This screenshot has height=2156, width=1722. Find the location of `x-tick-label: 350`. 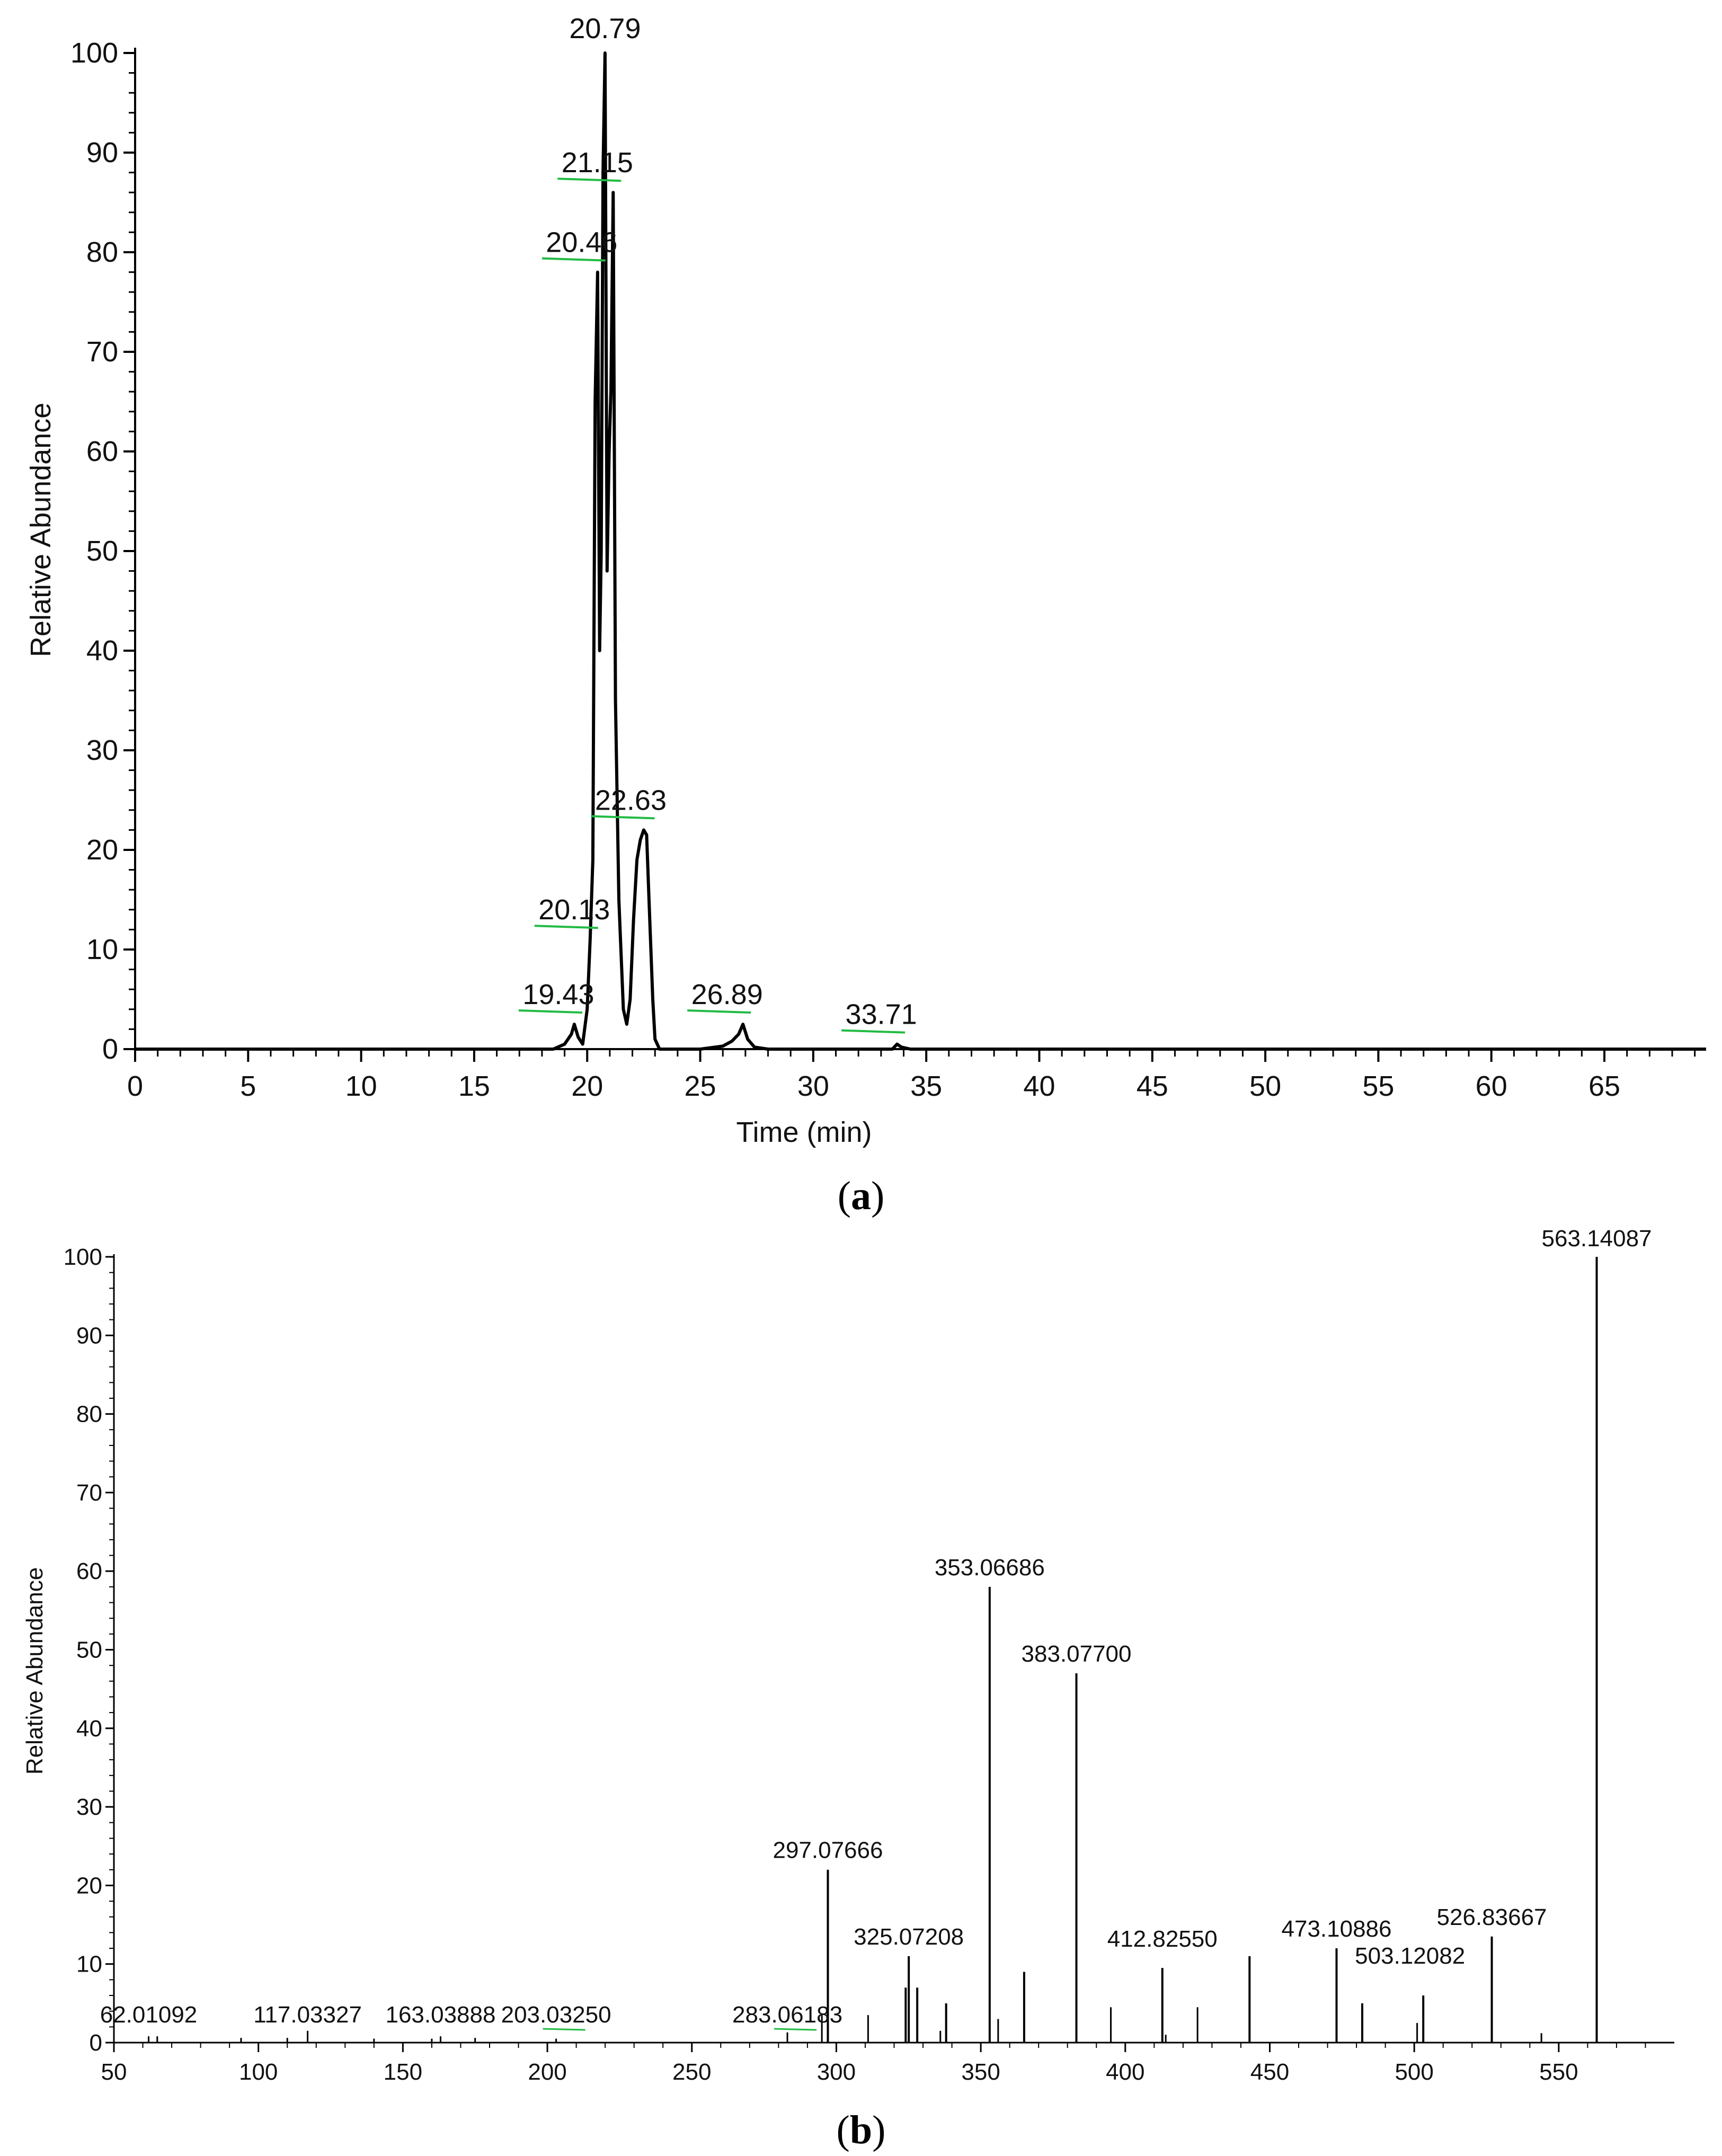

x-tick-label: 350 is located at coordinates (980, 2072).